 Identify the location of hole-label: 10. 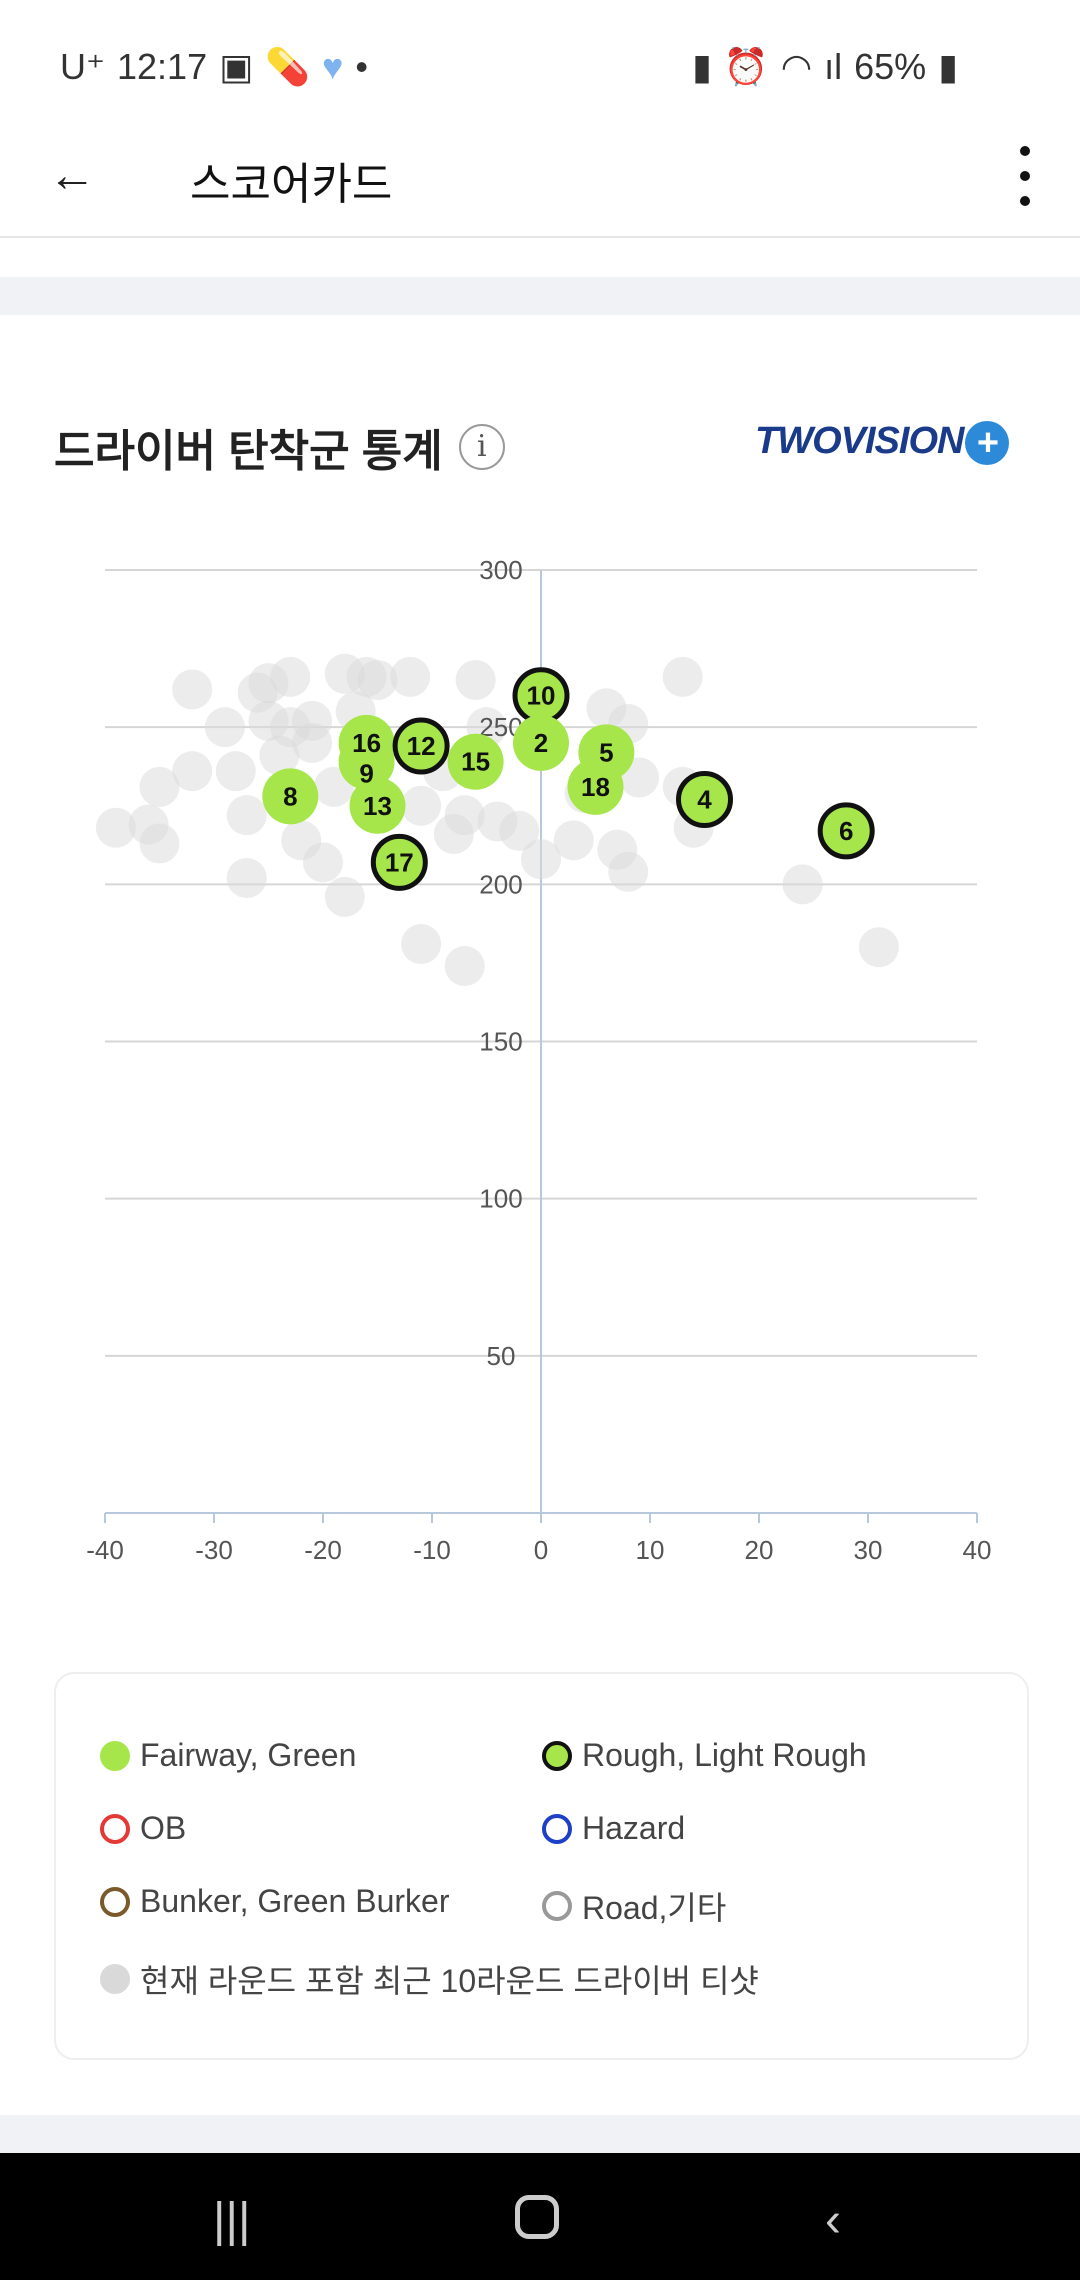
(541, 696).